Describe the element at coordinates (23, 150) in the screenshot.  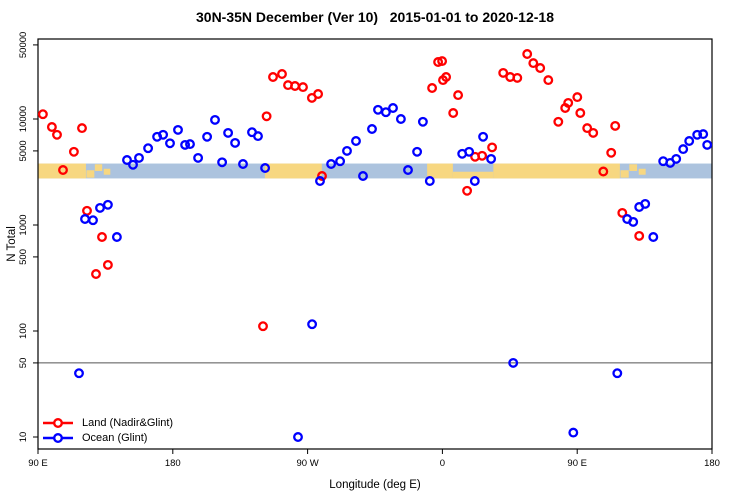
I see `y-tick-label: 5000` at that location.